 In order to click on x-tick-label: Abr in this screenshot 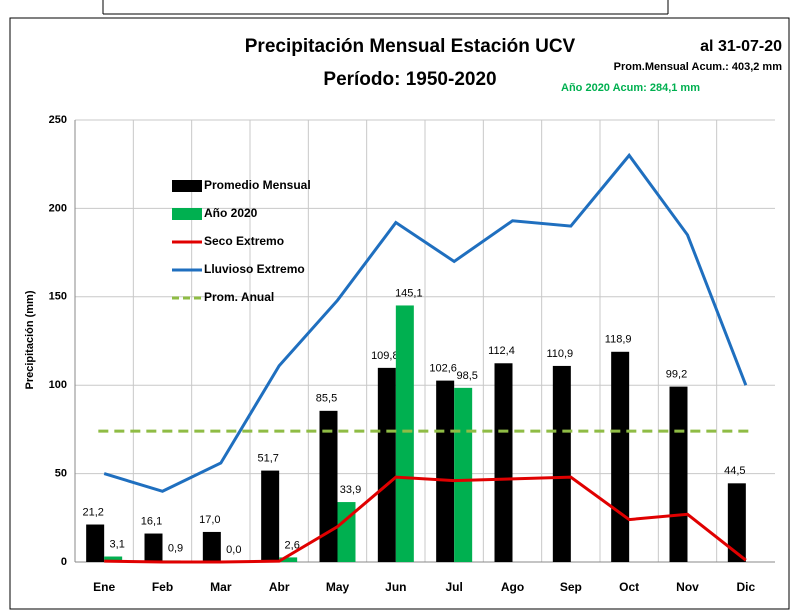, I will do `click(279, 587)`.